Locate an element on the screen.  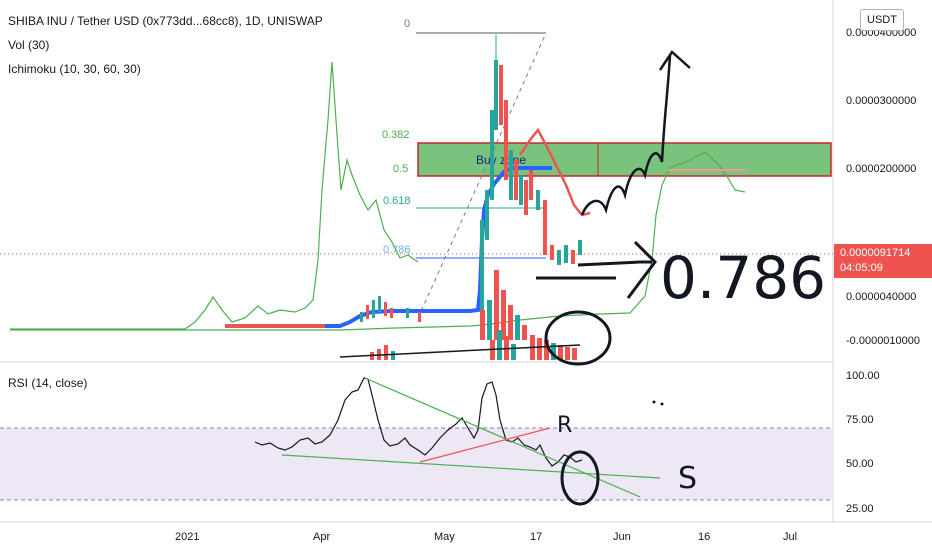
buy-zone-label: Buy zone is located at coordinates (501, 160).